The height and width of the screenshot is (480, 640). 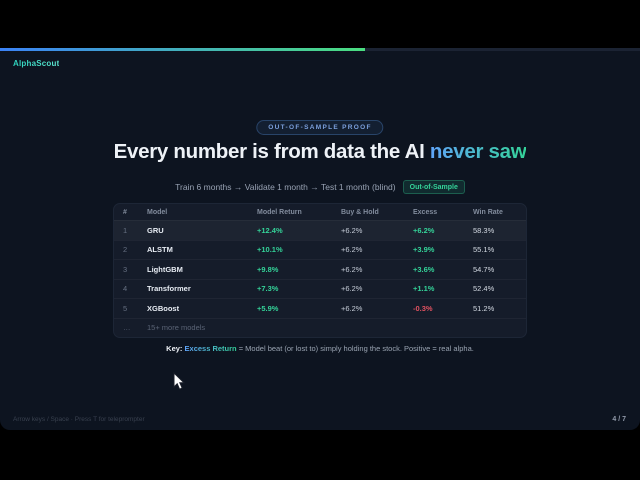 What do you see at coordinates (488, 212) in the screenshot?
I see `col-win-rate: Win Rate` at bounding box center [488, 212].